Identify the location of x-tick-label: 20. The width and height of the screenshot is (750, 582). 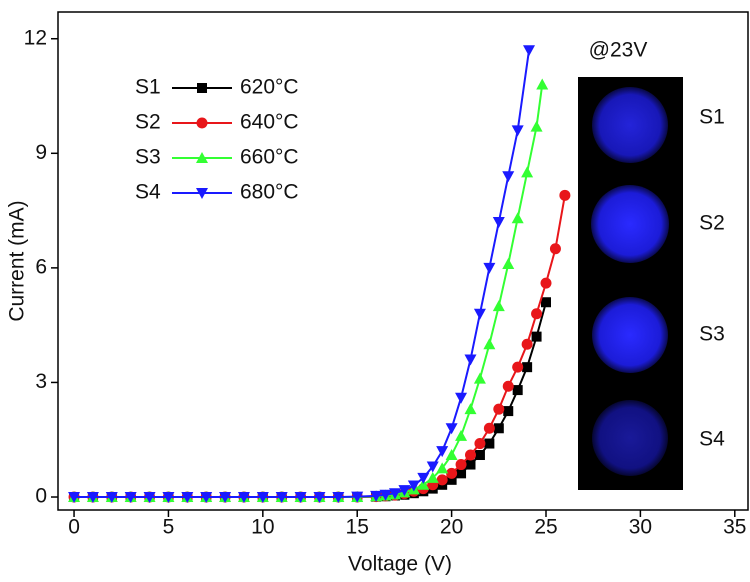
(451, 527).